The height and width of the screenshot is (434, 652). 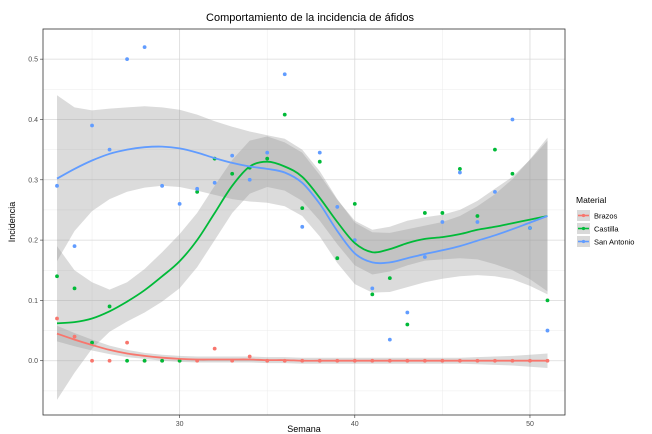 What do you see at coordinates (33, 60) in the screenshot?
I see `y-tick-label: 0.5` at bounding box center [33, 60].